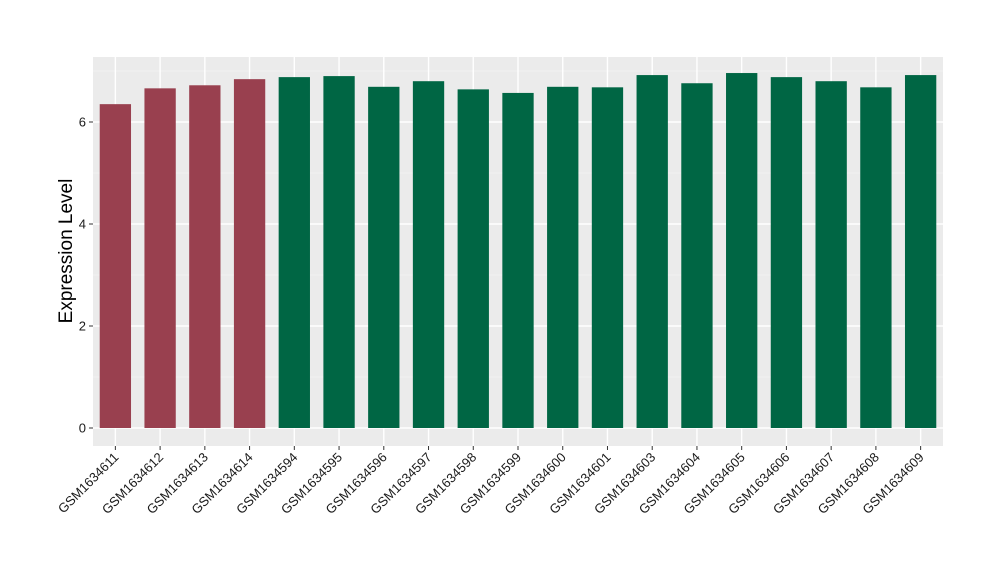 The image size is (1000, 580). Describe the element at coordinates (66, 251) in the screenshot. I see `y-axis-title: Expression Level` at that location.